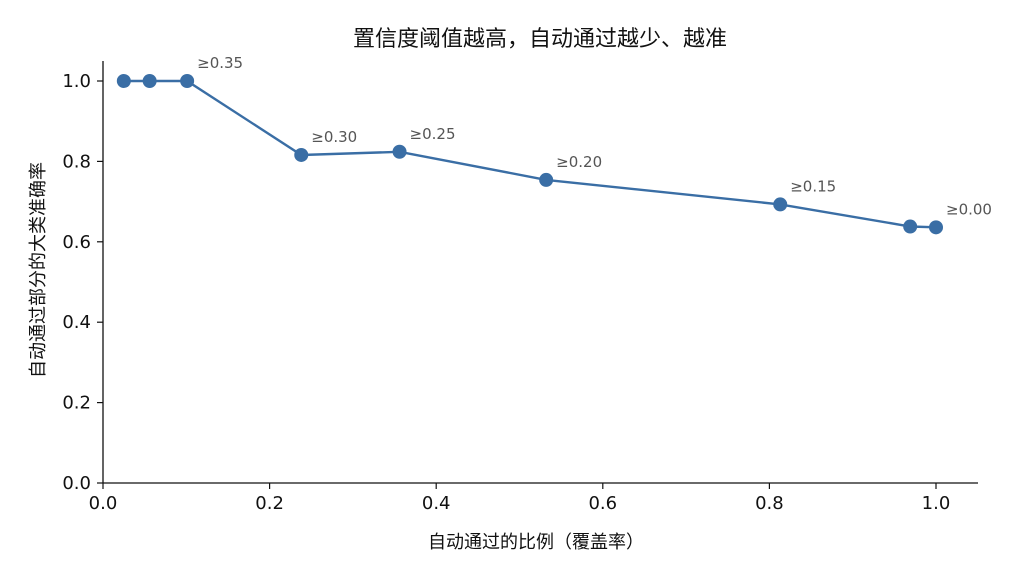 The width and height of the screenshot is (1024, 576). What do you see at coordinates (536, 542) in the screenshot?
I see `x-axis-label: 自动通过的比例（覆盖率）` at bounding box center [536, 542].